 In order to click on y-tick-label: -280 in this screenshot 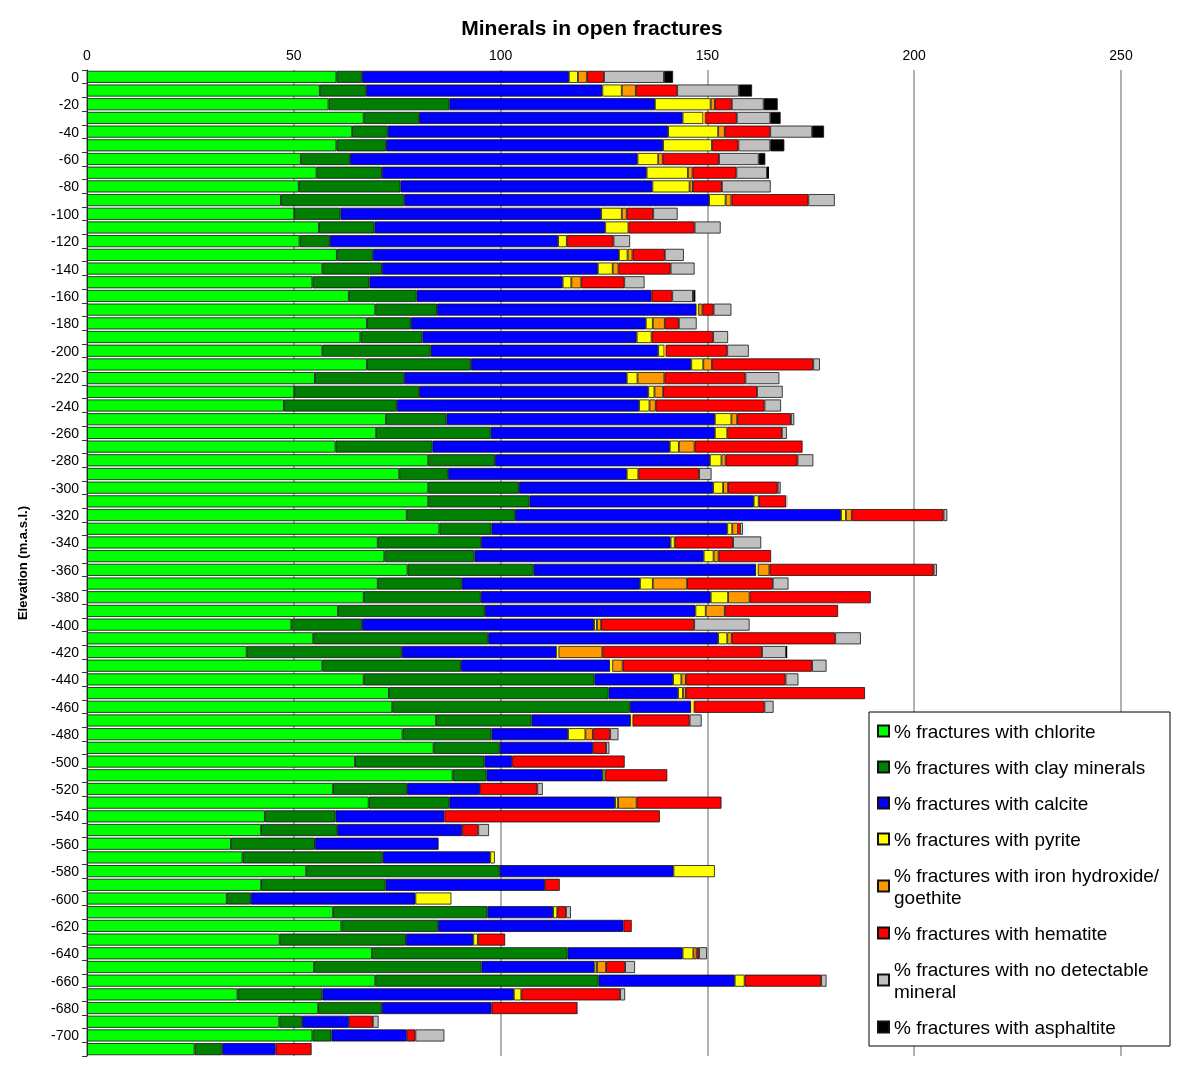, I will do `click(65, 460)`.